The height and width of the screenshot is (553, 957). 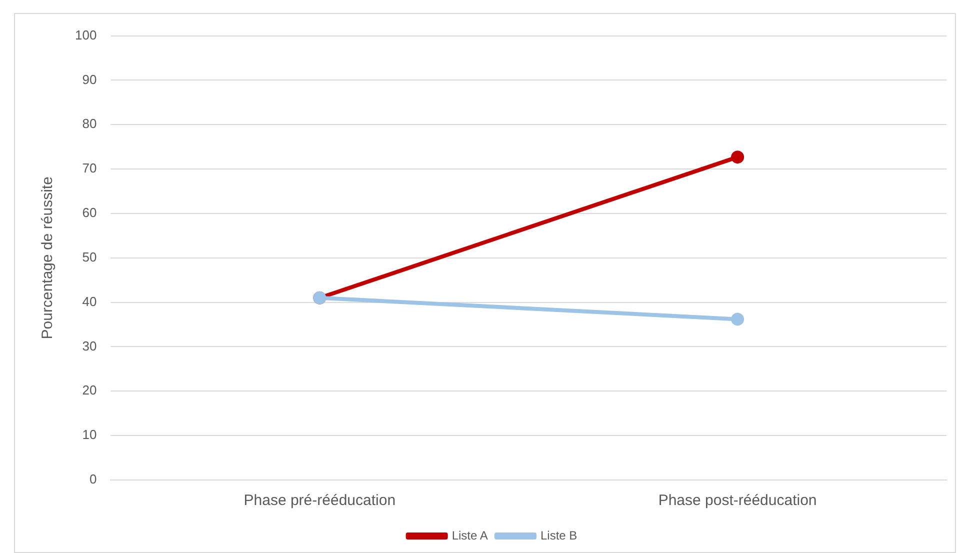 What do you see at coordinates (93, 479) in the screenshot?
I see `y-tick-label: 0` at bounding box center [93, 479].